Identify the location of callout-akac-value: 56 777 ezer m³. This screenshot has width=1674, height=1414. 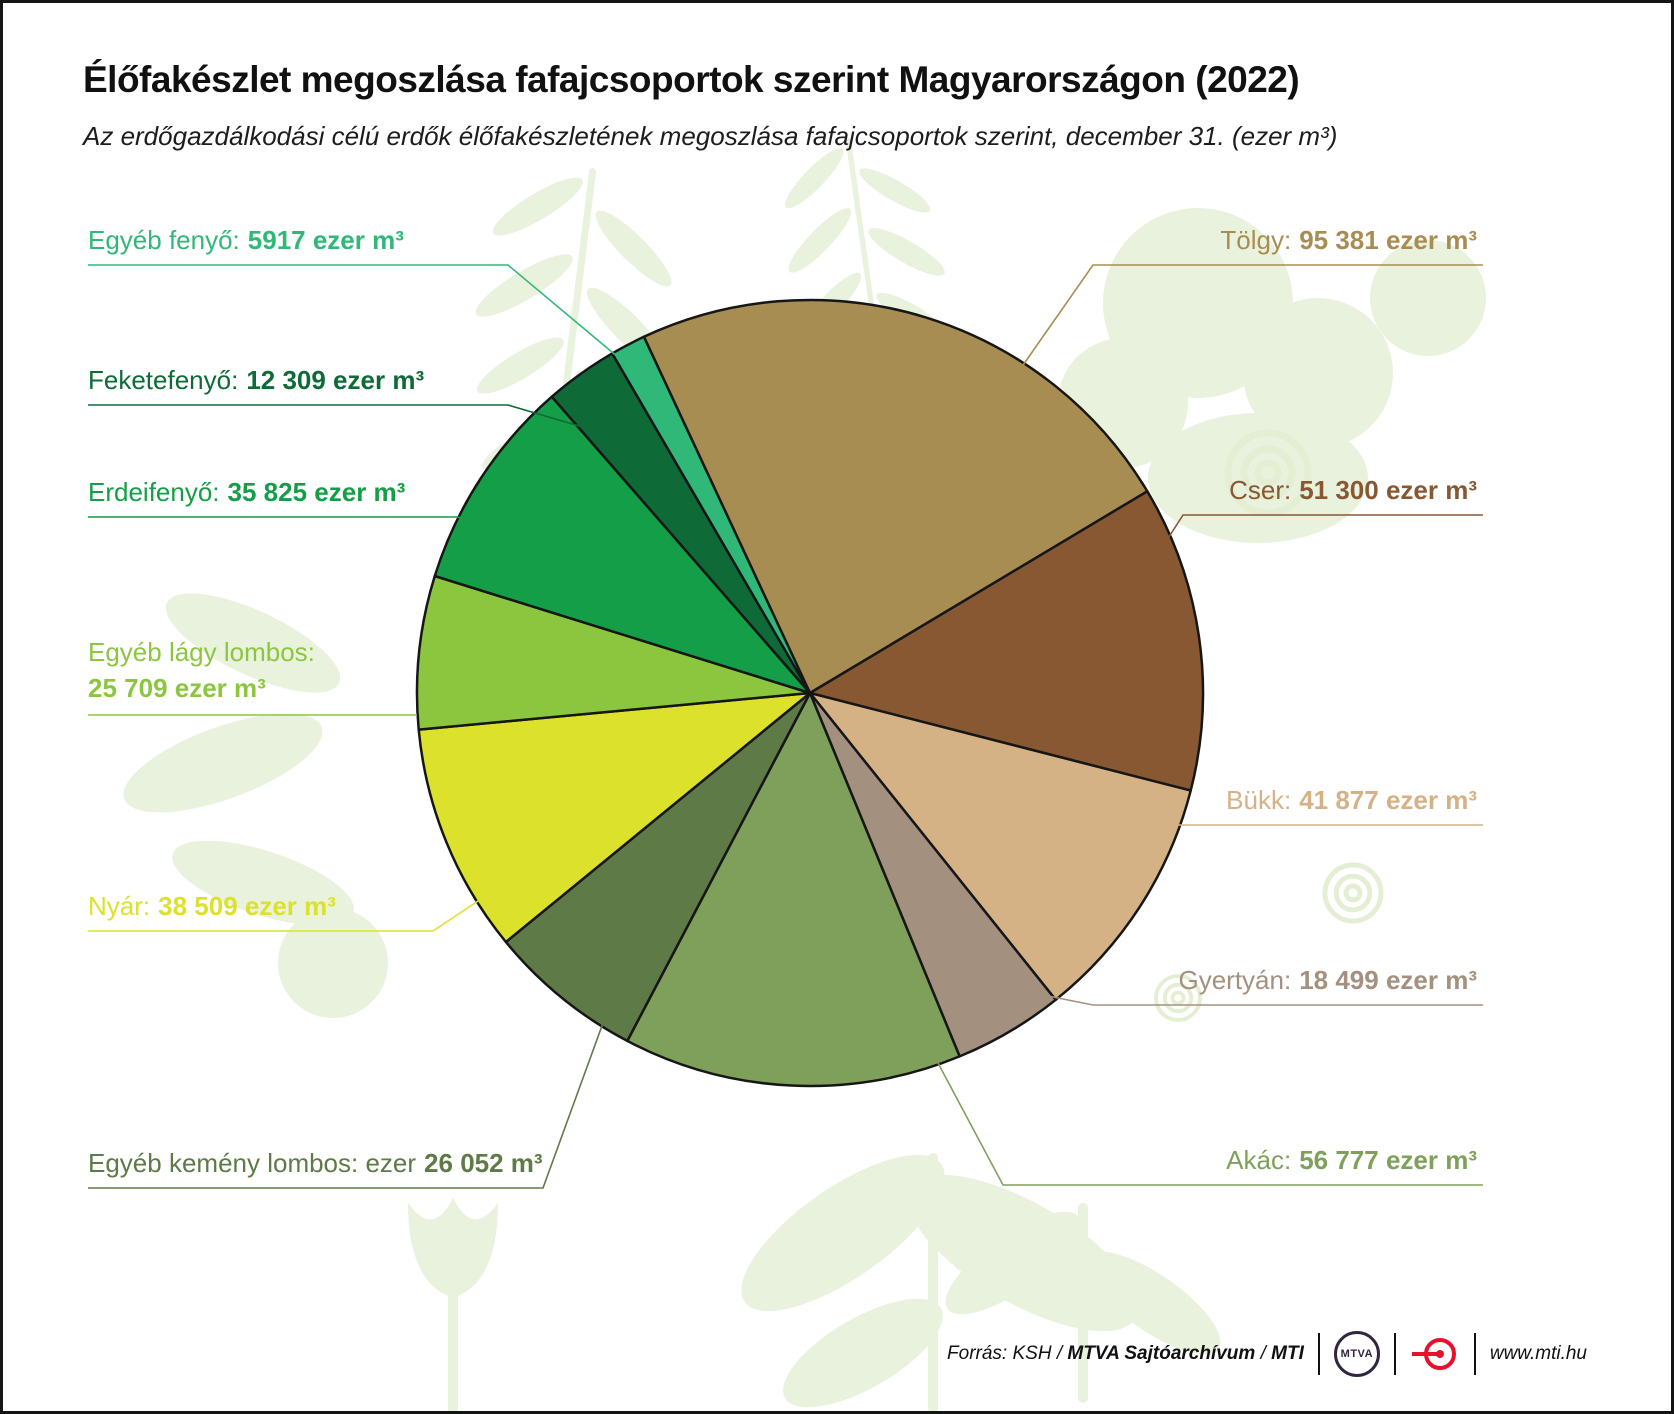
(1388, 1160).